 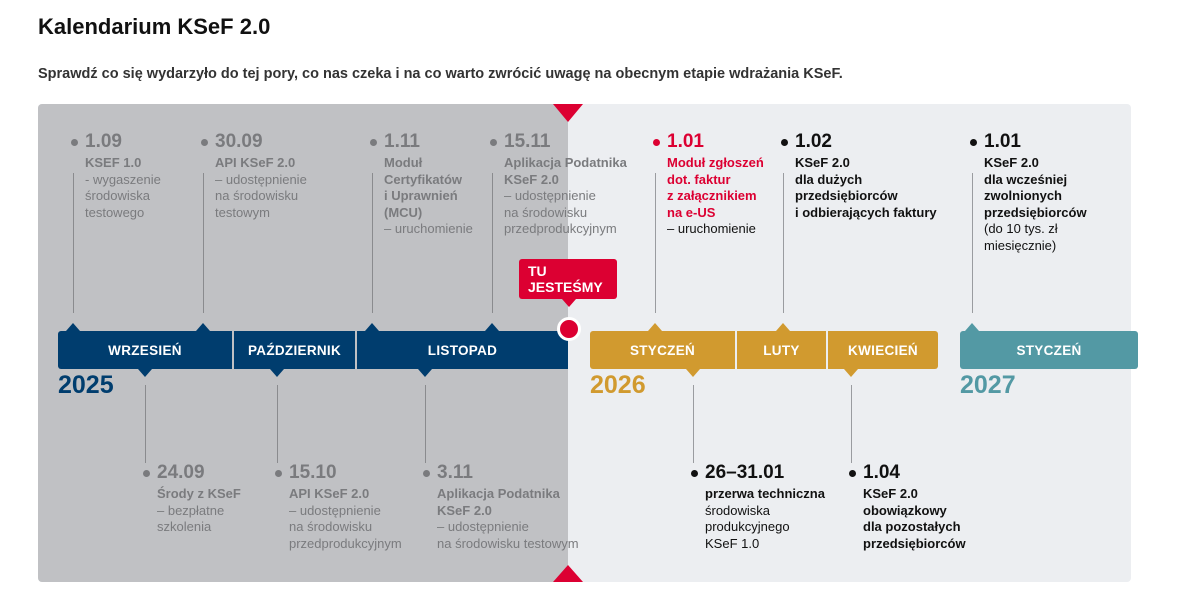 I want to click on event-date-text: 1.11, so click(x=402, y=141).